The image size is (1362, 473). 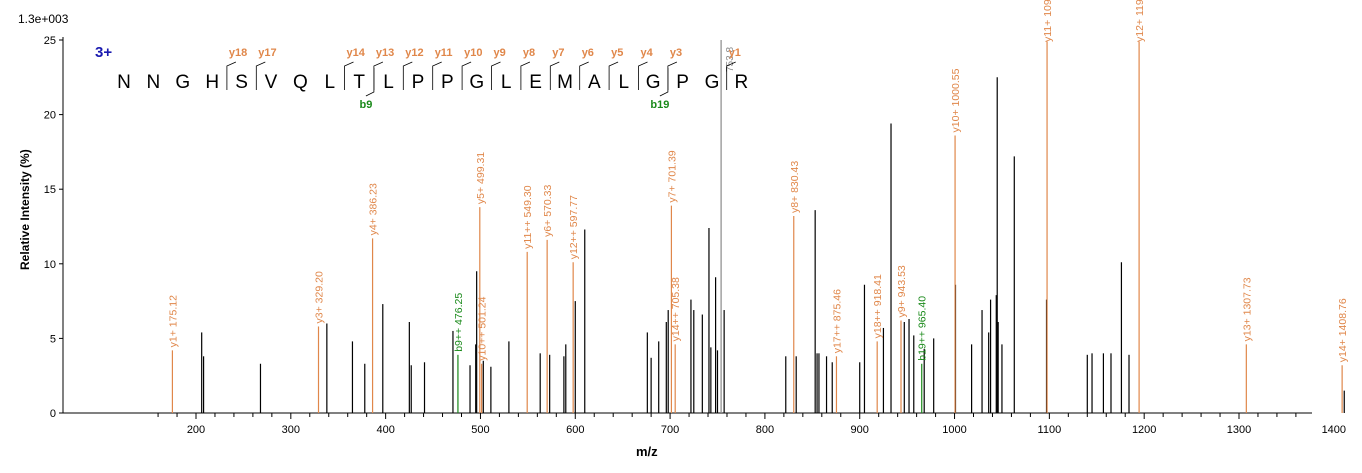 What do you see at coordinates (956, 100) in the screenshot?
I see `peak-label: y10+ 1000.55` at bounding box center [956, 100].